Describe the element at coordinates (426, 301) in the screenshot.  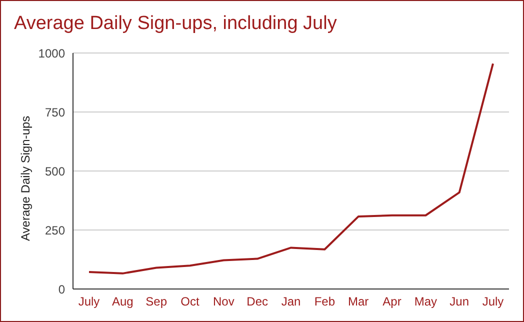
I see `x-tick-label: May` at that location.